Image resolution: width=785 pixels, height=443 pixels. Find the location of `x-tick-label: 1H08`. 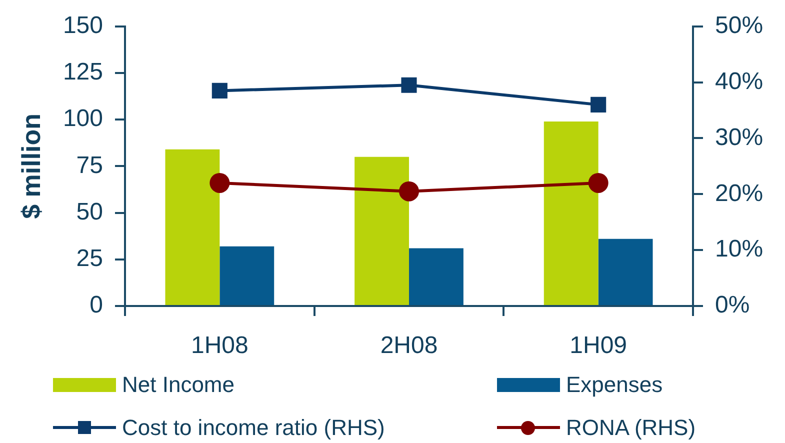

x-tick-label: 1H08 is located at coordinates (219, 346).